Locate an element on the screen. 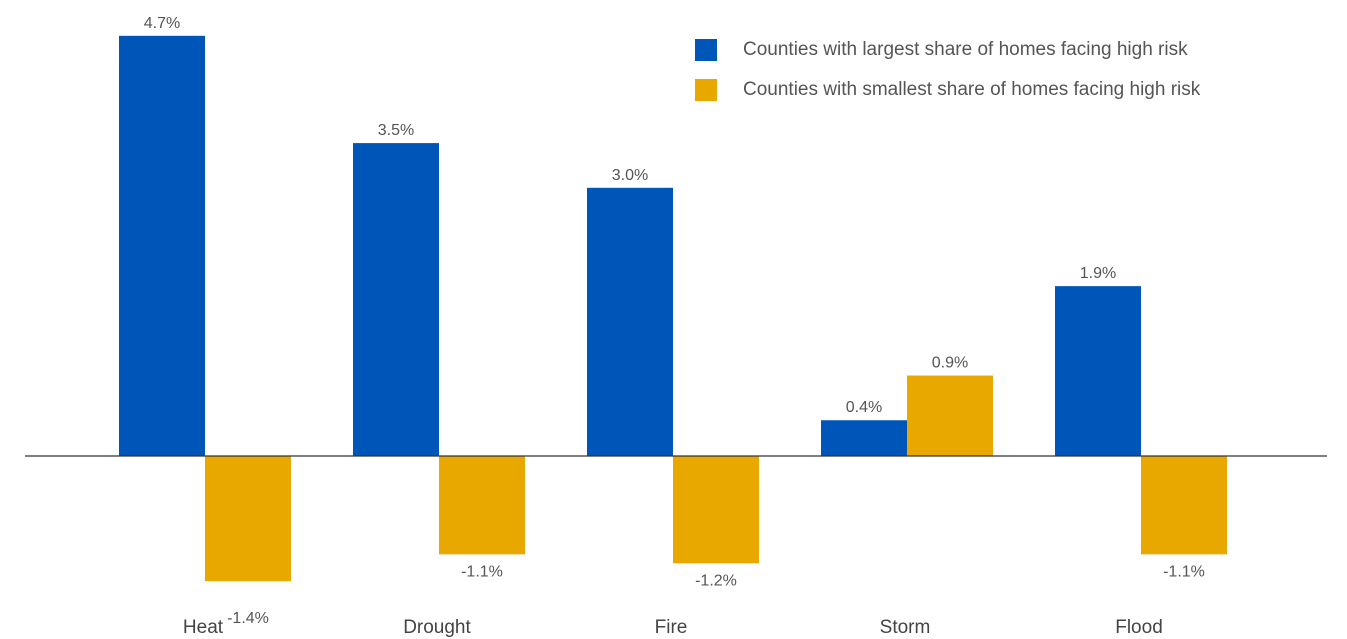 Image resolution: width=1347 pixels, height=639 pixels. category-label-heat: Heat is located at coordinates (203, 627).